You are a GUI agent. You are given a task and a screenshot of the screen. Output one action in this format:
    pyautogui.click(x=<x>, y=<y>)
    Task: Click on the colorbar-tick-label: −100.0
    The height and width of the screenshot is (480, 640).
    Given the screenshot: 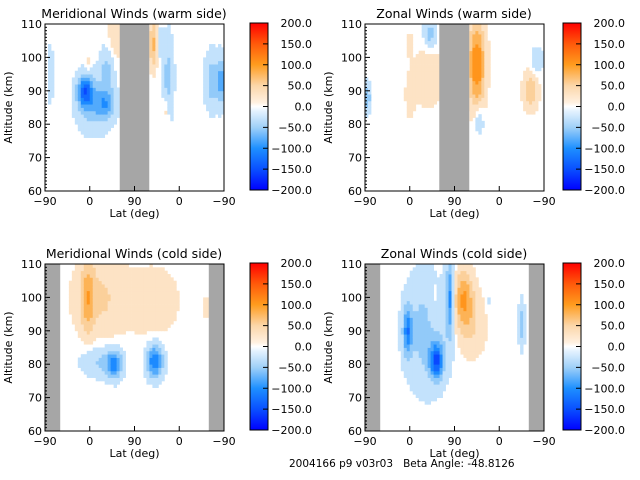 What is the action you would take?
    pyautogui.click(x=291, y=388)
    